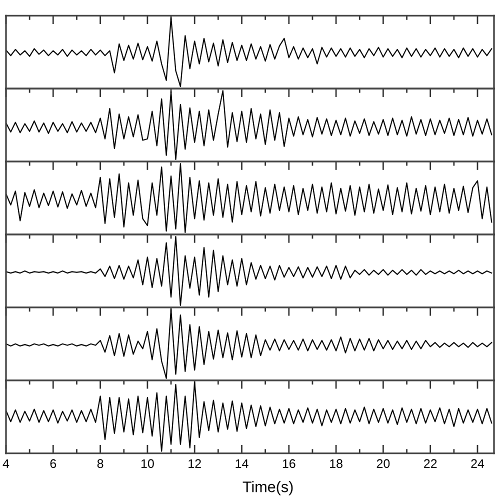 This screenshot has height=500, width=500. I want to click on x-tick-label: 4, so click(6, 463).